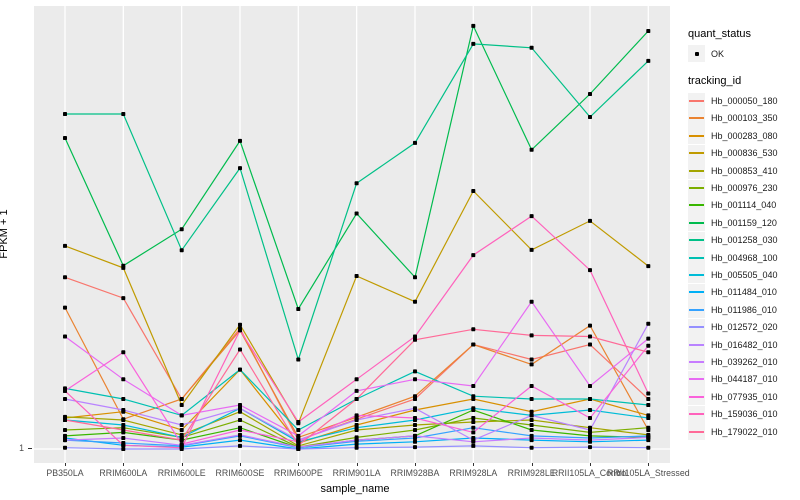 The height and width of the screenshot is (500, 800). I want to click on y-tick-label: 1, so click(21, 448).